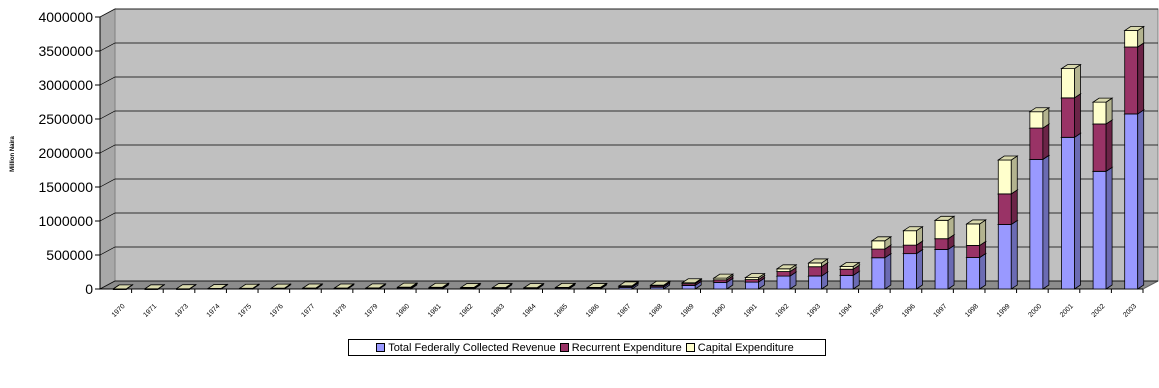 This screenshot has height=388, width=1159. Describe the element at coordinates (435, 311) in the screenshot. I see `x-tick-label: 1981` at that location.